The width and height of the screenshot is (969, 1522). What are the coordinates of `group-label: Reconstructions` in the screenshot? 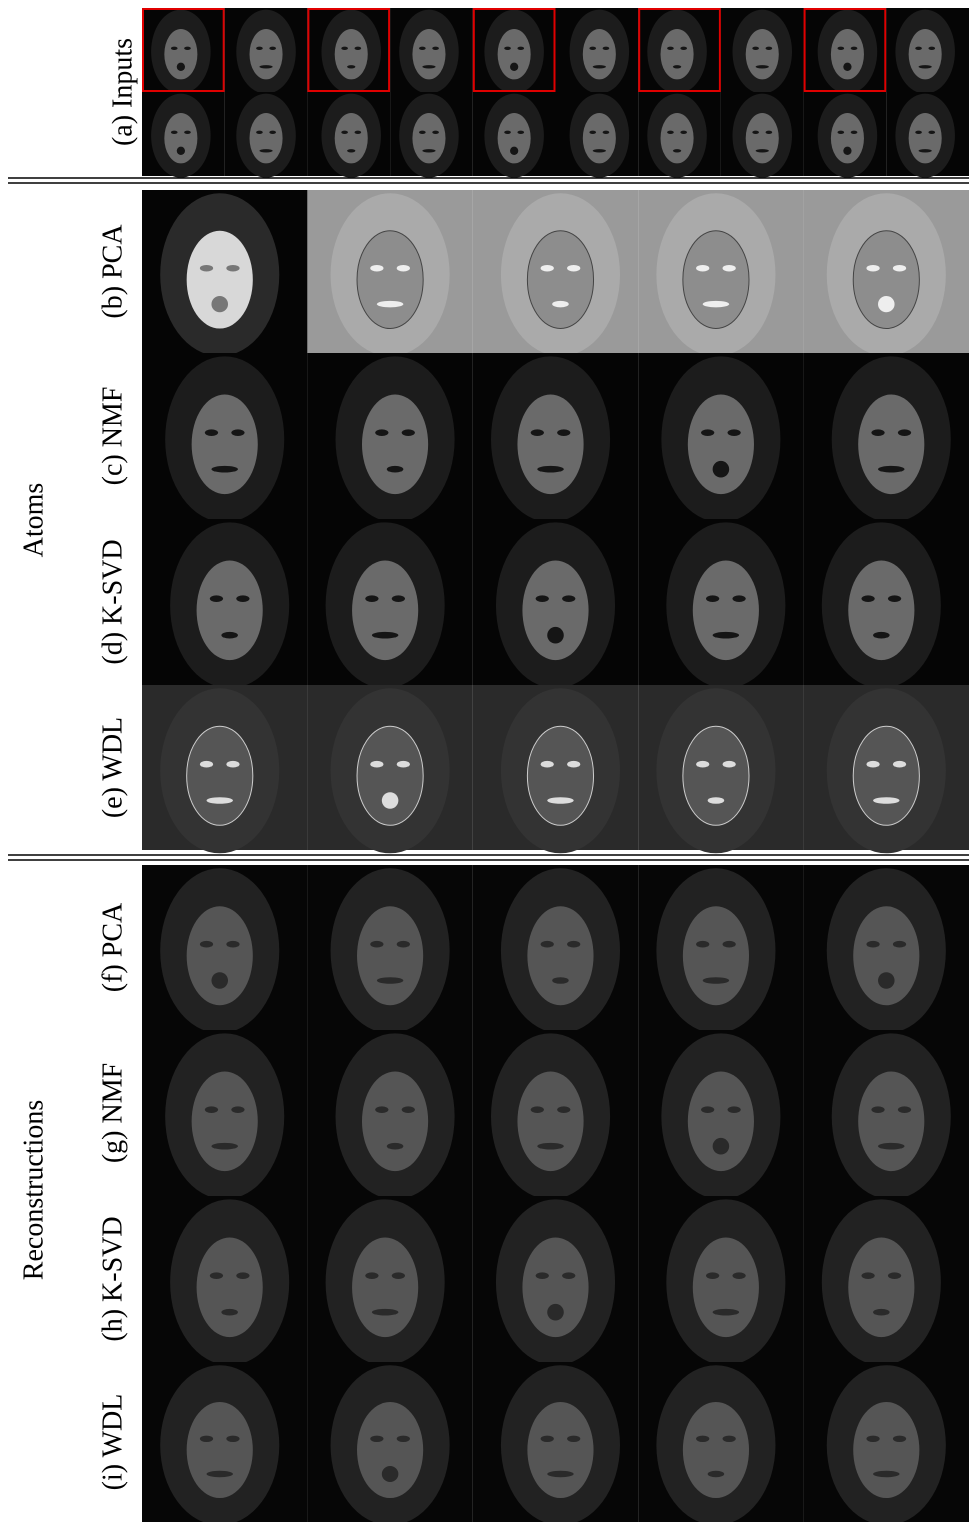 It's located at (33, 1190).